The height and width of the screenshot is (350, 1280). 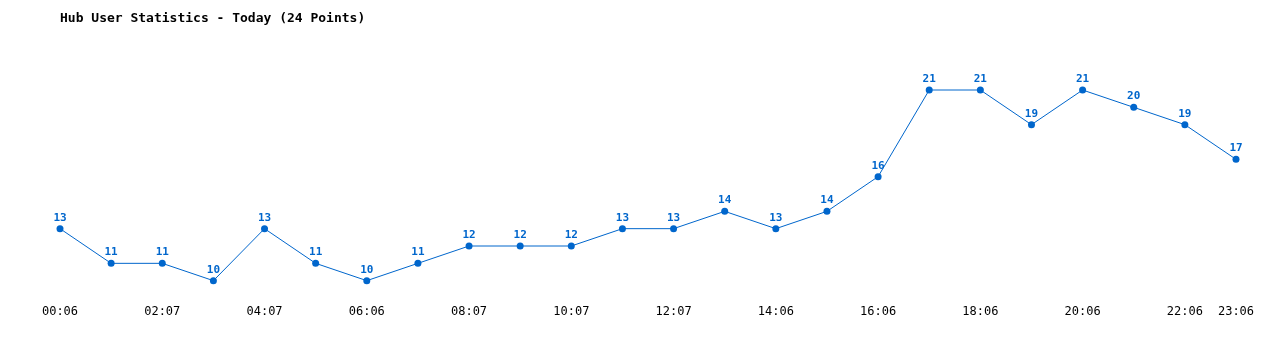 What do you see at coordinates (878, 310) in the screenshot?
I see `x-tick-label: 16:06` at bounding box center [878, 310].